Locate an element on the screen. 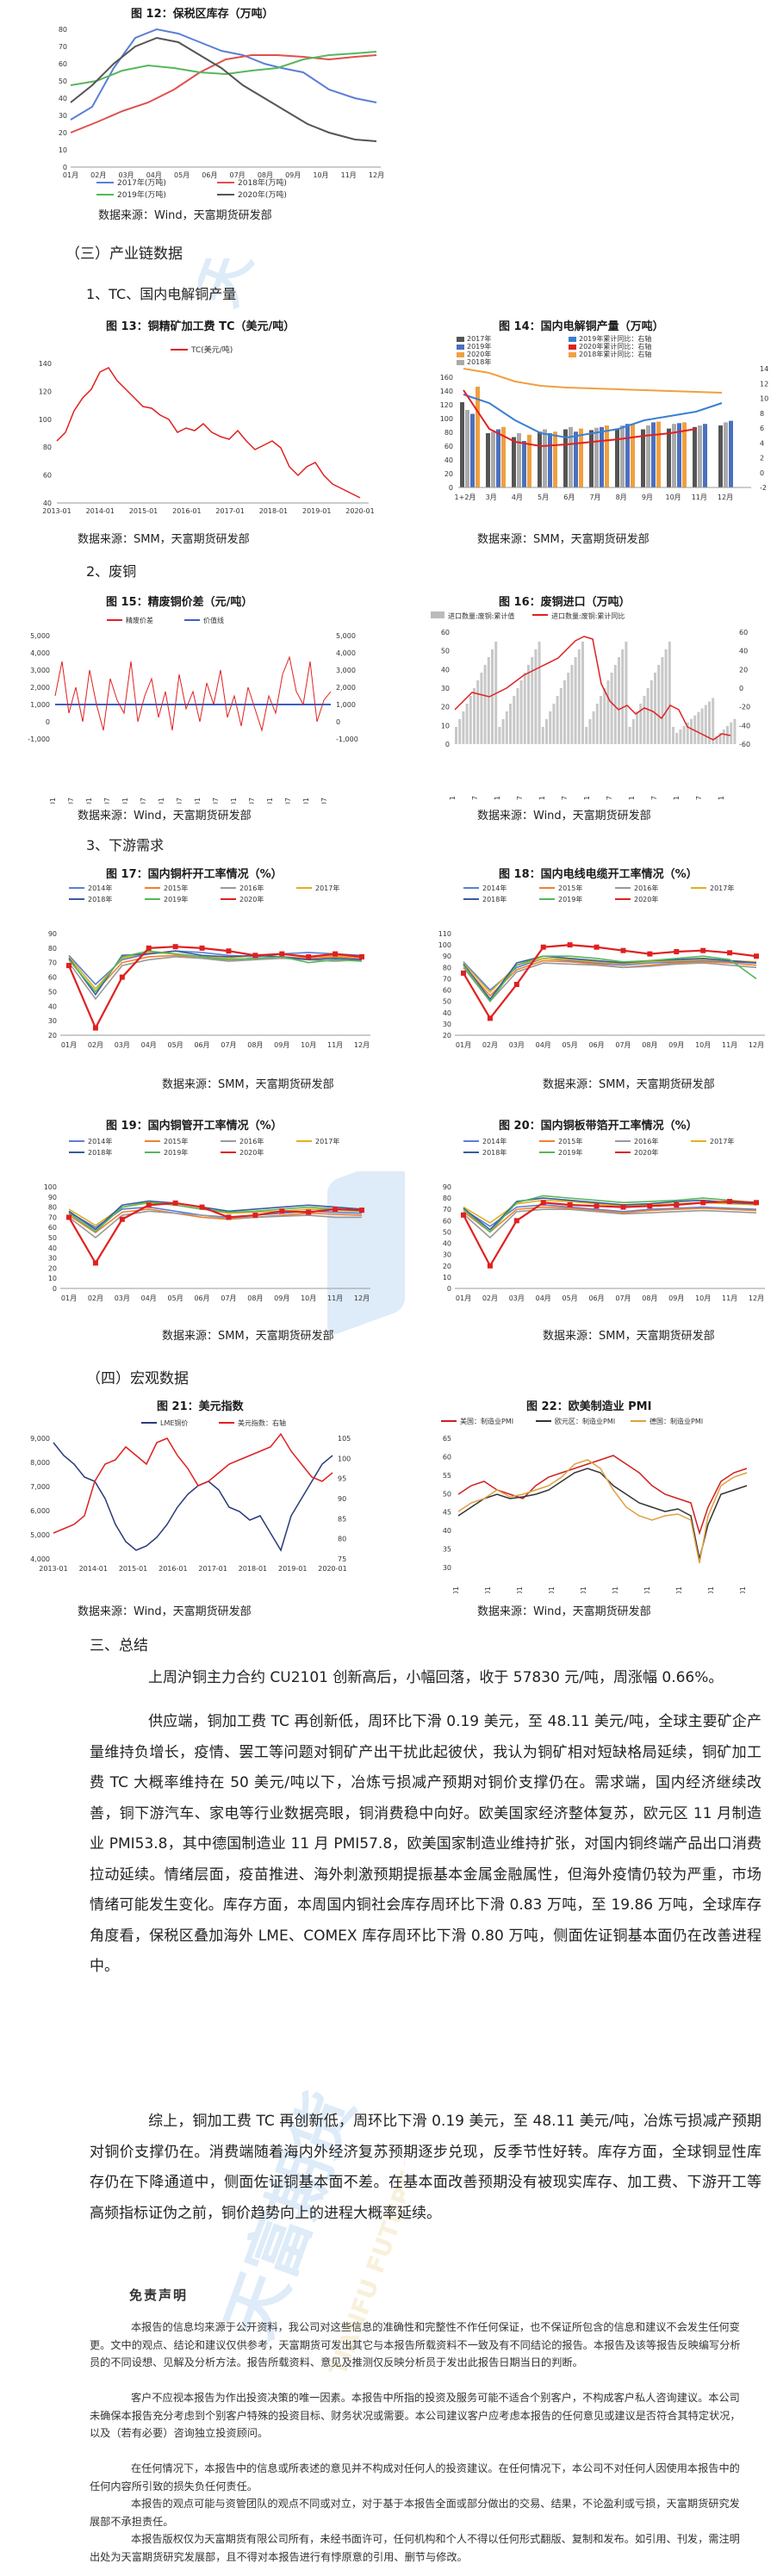 This screenshot has height=2576, width=777. fig15-x-tick: 2013-01 is located at coordinates (89, 801).